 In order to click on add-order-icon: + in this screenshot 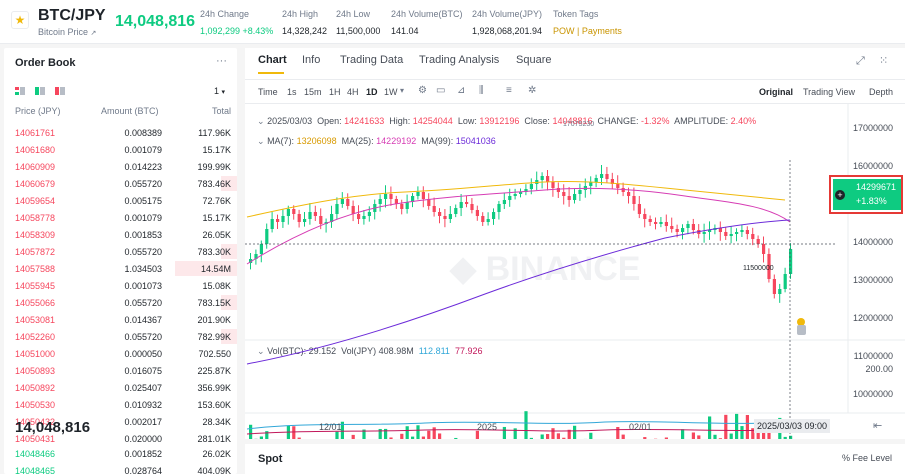, I will do `click(840, 195)`.